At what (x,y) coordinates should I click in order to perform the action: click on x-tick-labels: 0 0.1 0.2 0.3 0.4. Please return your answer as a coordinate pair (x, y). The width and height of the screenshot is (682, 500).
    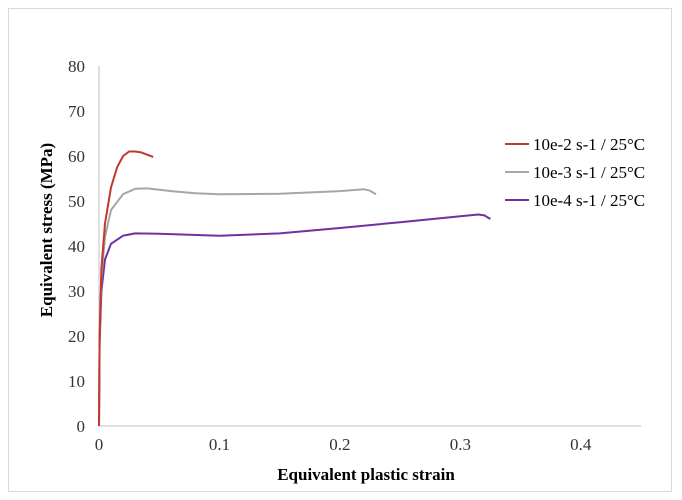
    Looking at the image, I should click on (343, 444).